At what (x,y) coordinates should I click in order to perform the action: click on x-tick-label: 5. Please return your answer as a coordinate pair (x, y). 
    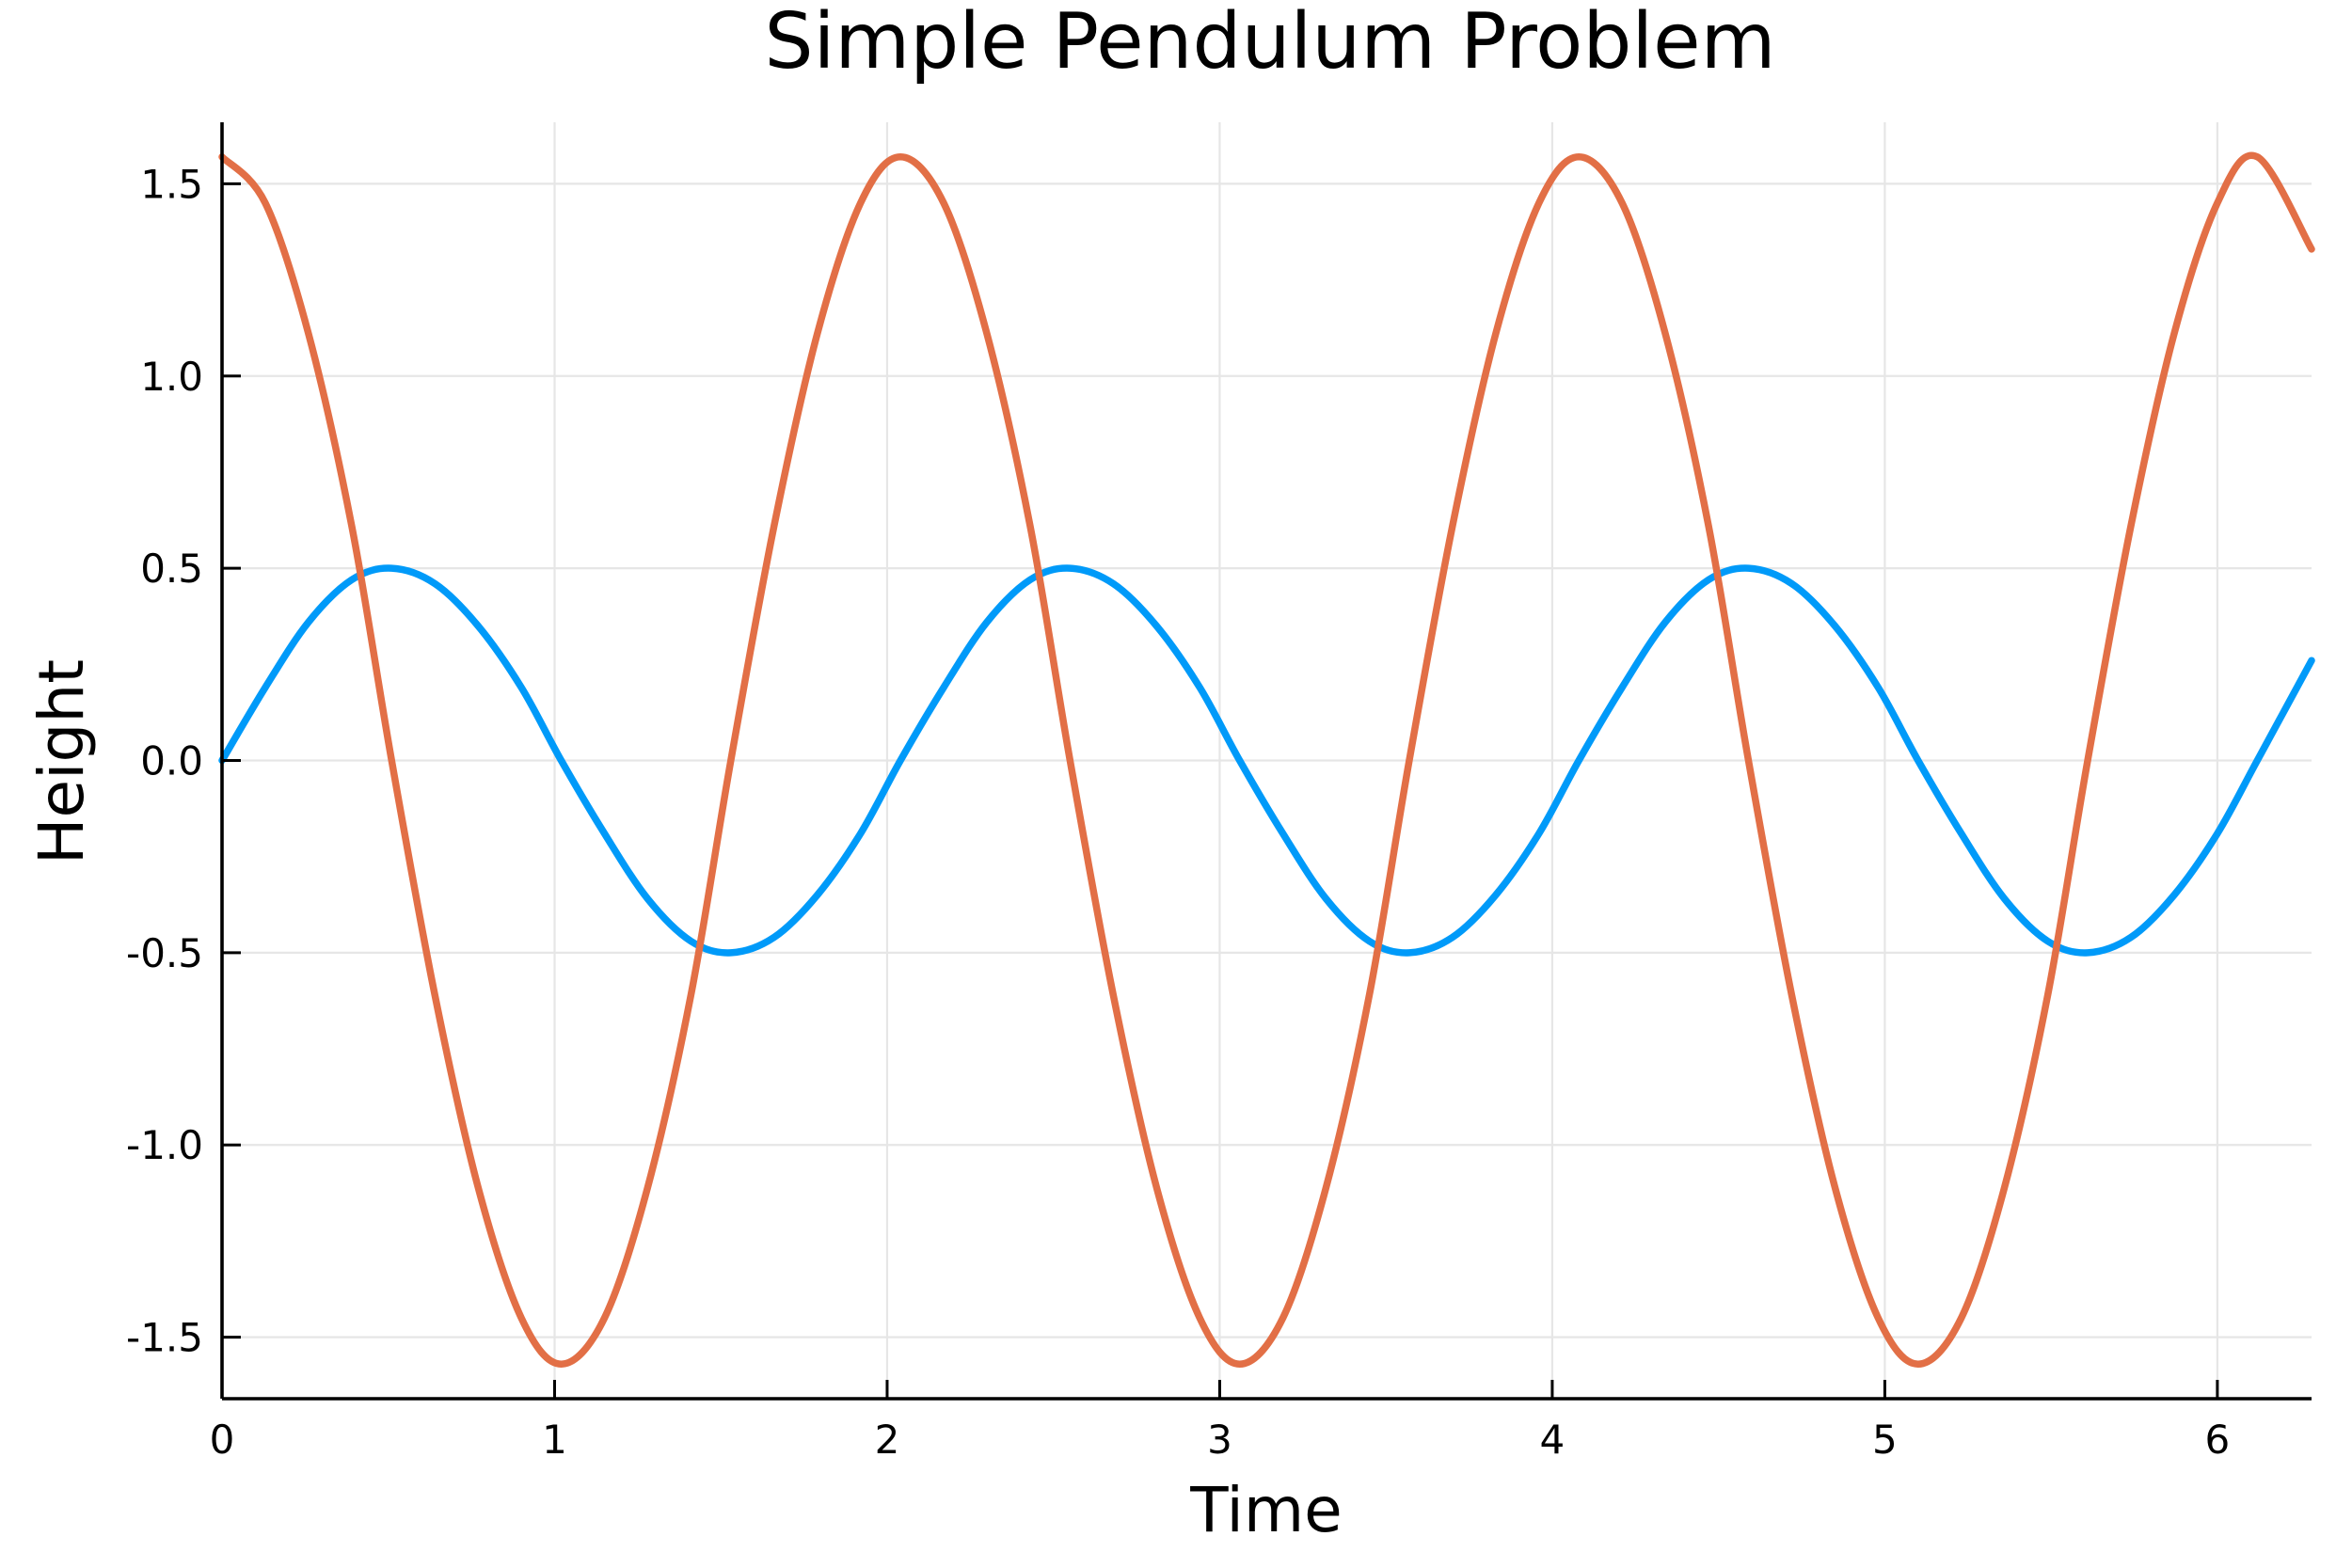
    Looking at the image, I should click on (1885, 1440).